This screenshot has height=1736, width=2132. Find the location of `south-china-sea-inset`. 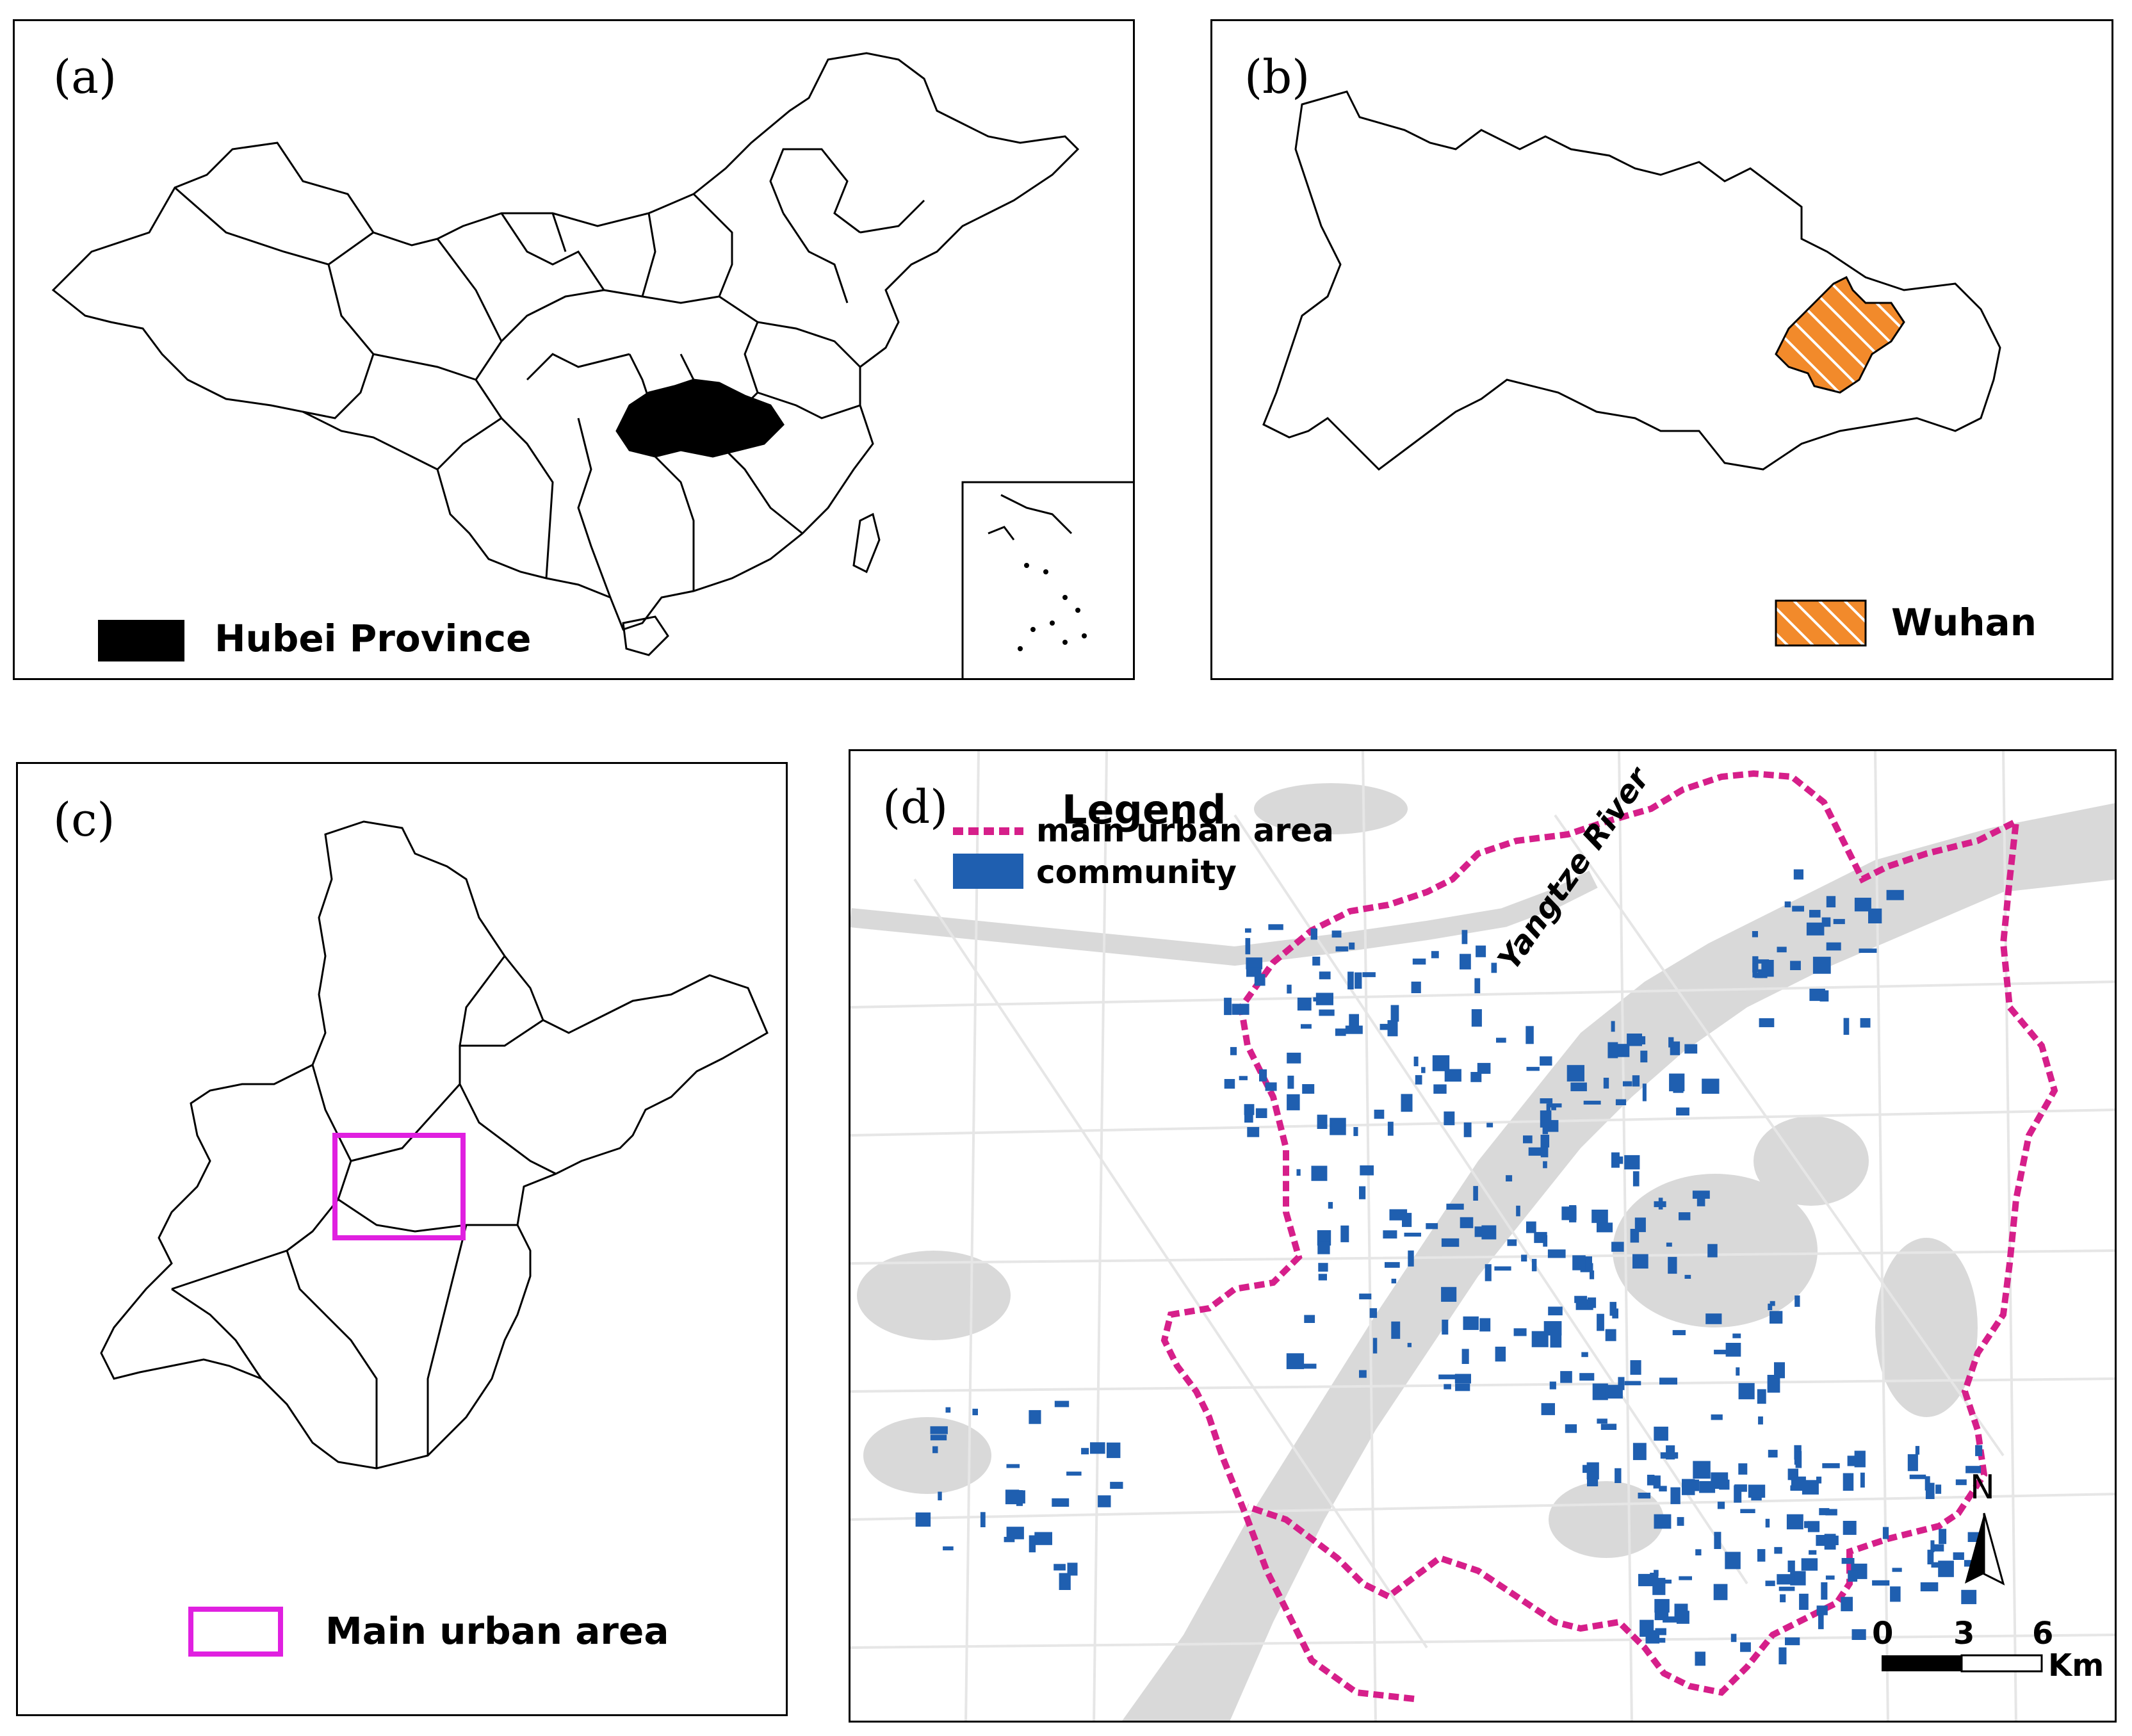

south-china-sea-inset is located at coordinates (1047, 579).